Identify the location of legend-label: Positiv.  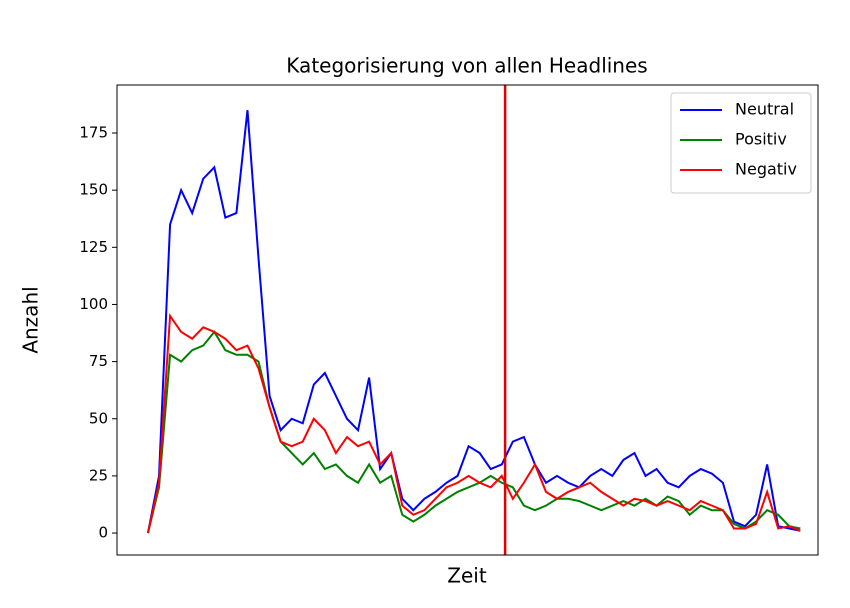
(761, 139).